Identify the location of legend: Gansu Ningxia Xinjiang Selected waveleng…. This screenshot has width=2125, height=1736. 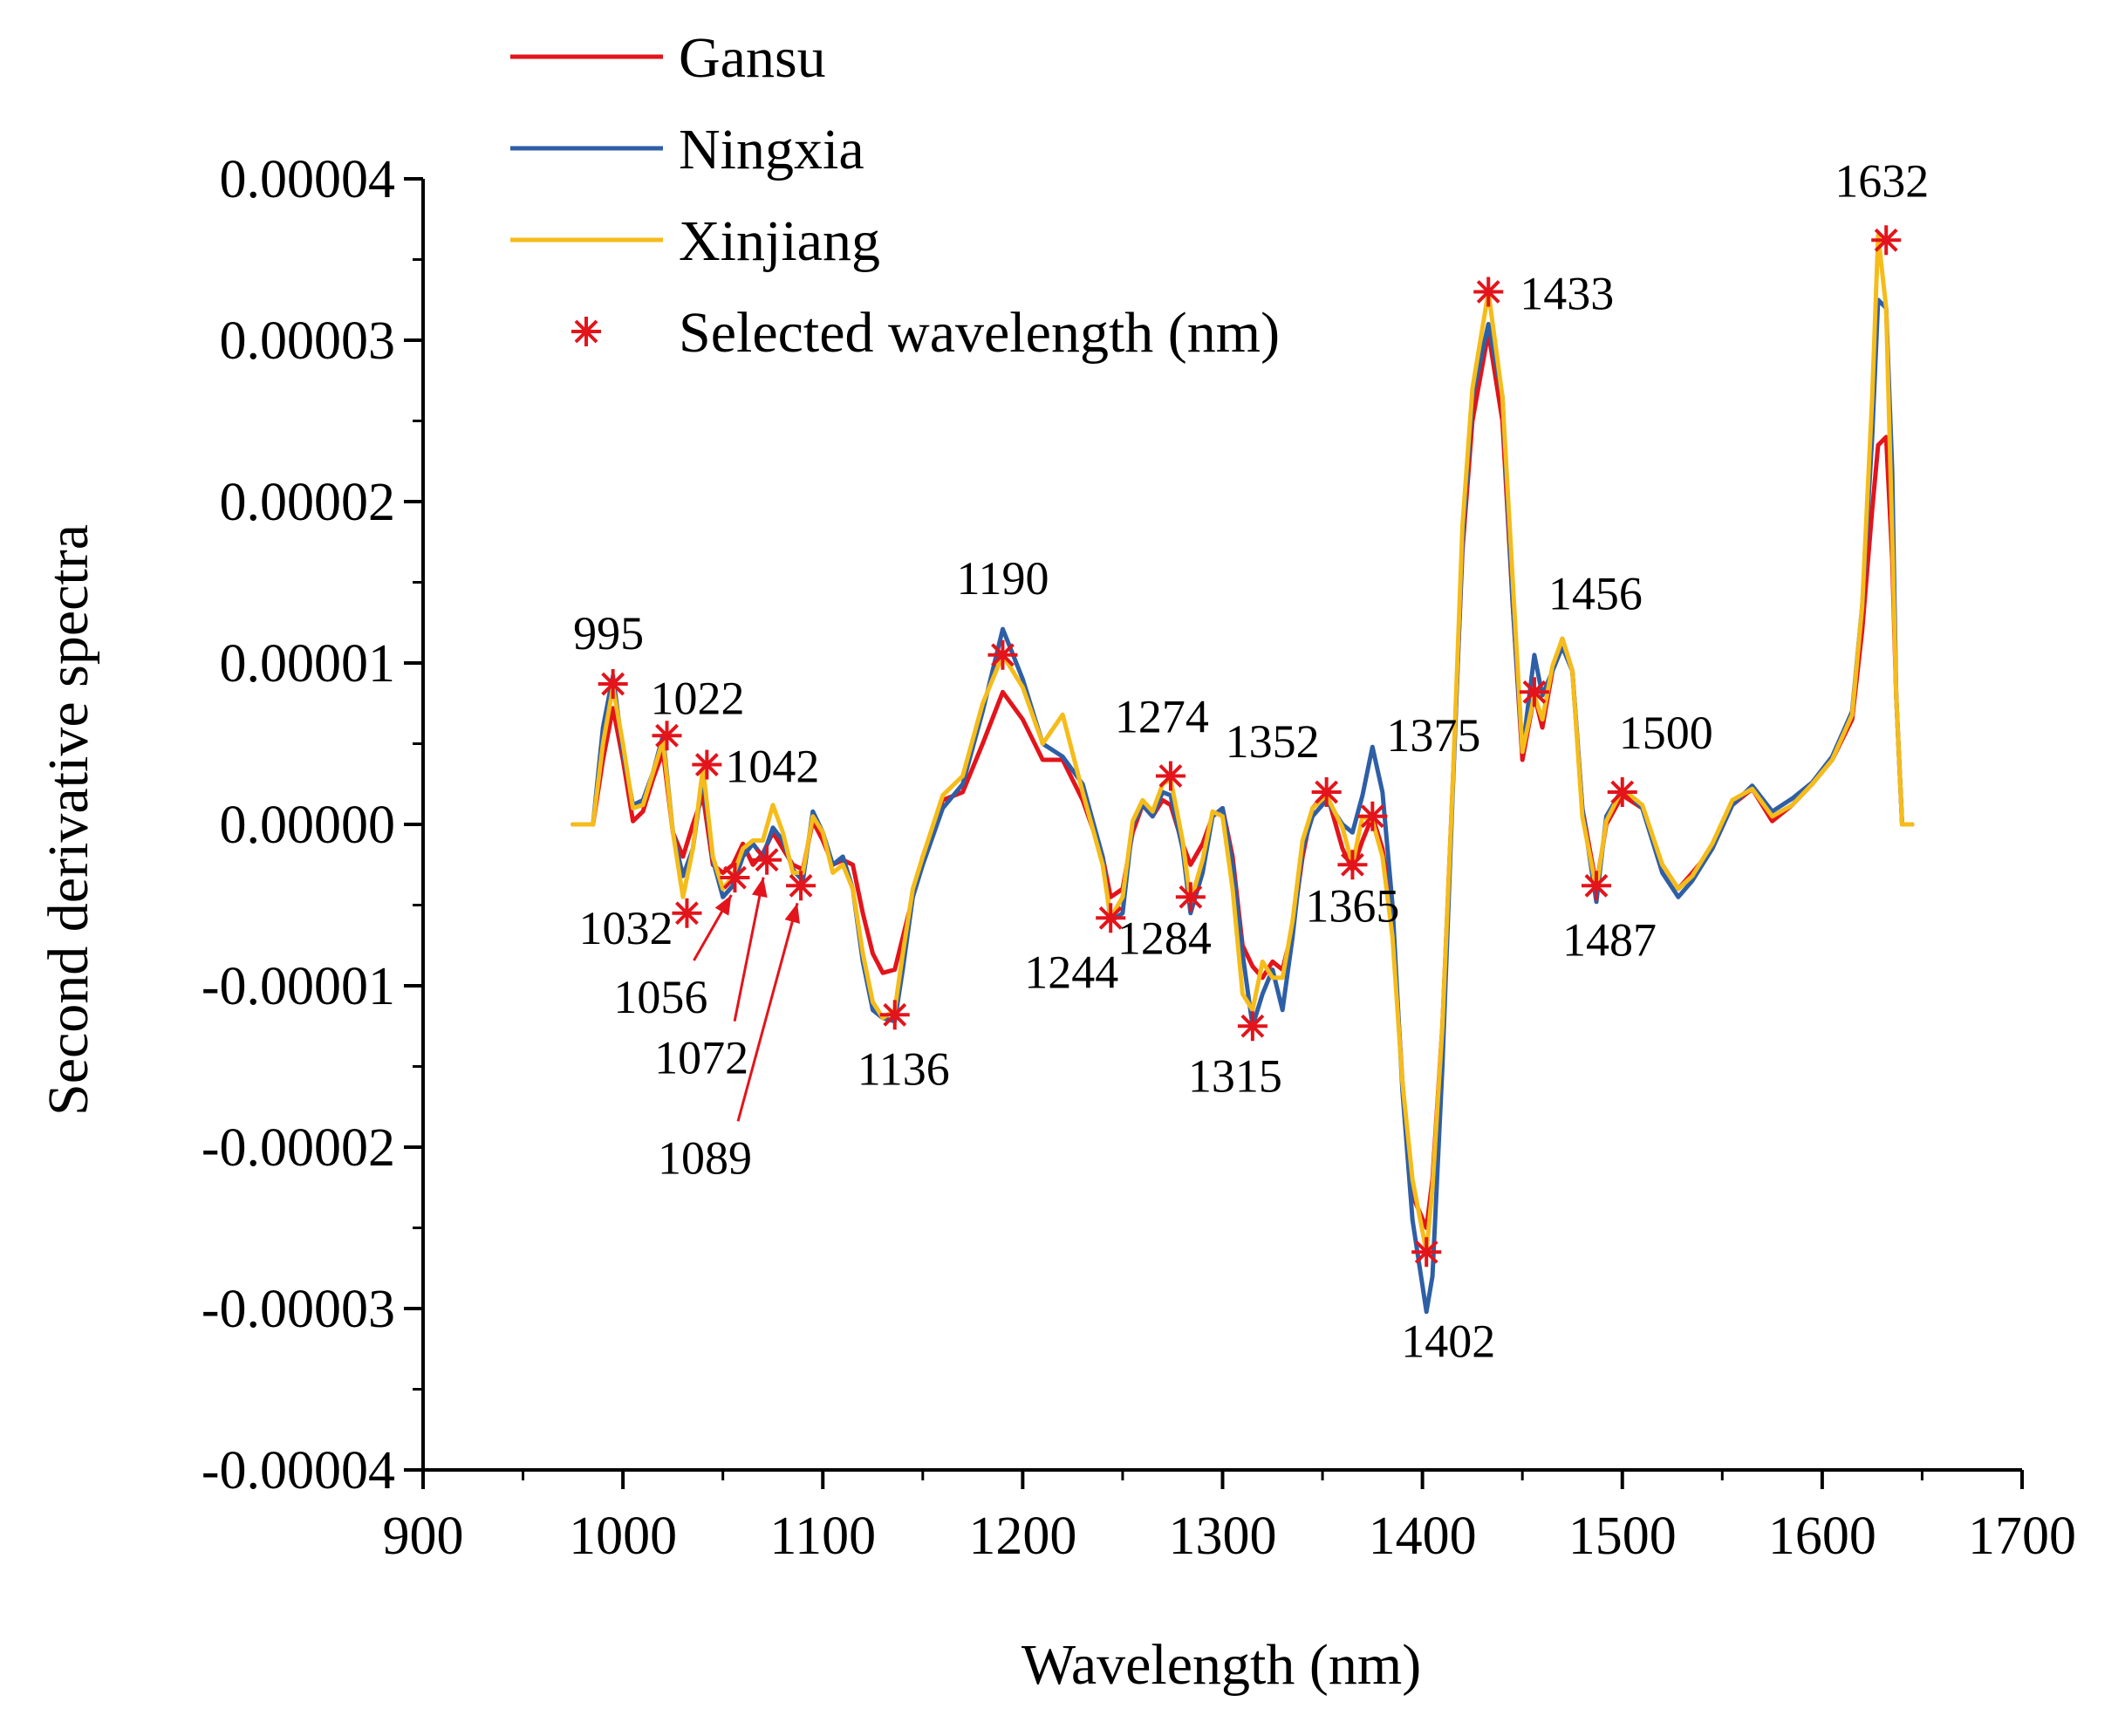
(895, 195).